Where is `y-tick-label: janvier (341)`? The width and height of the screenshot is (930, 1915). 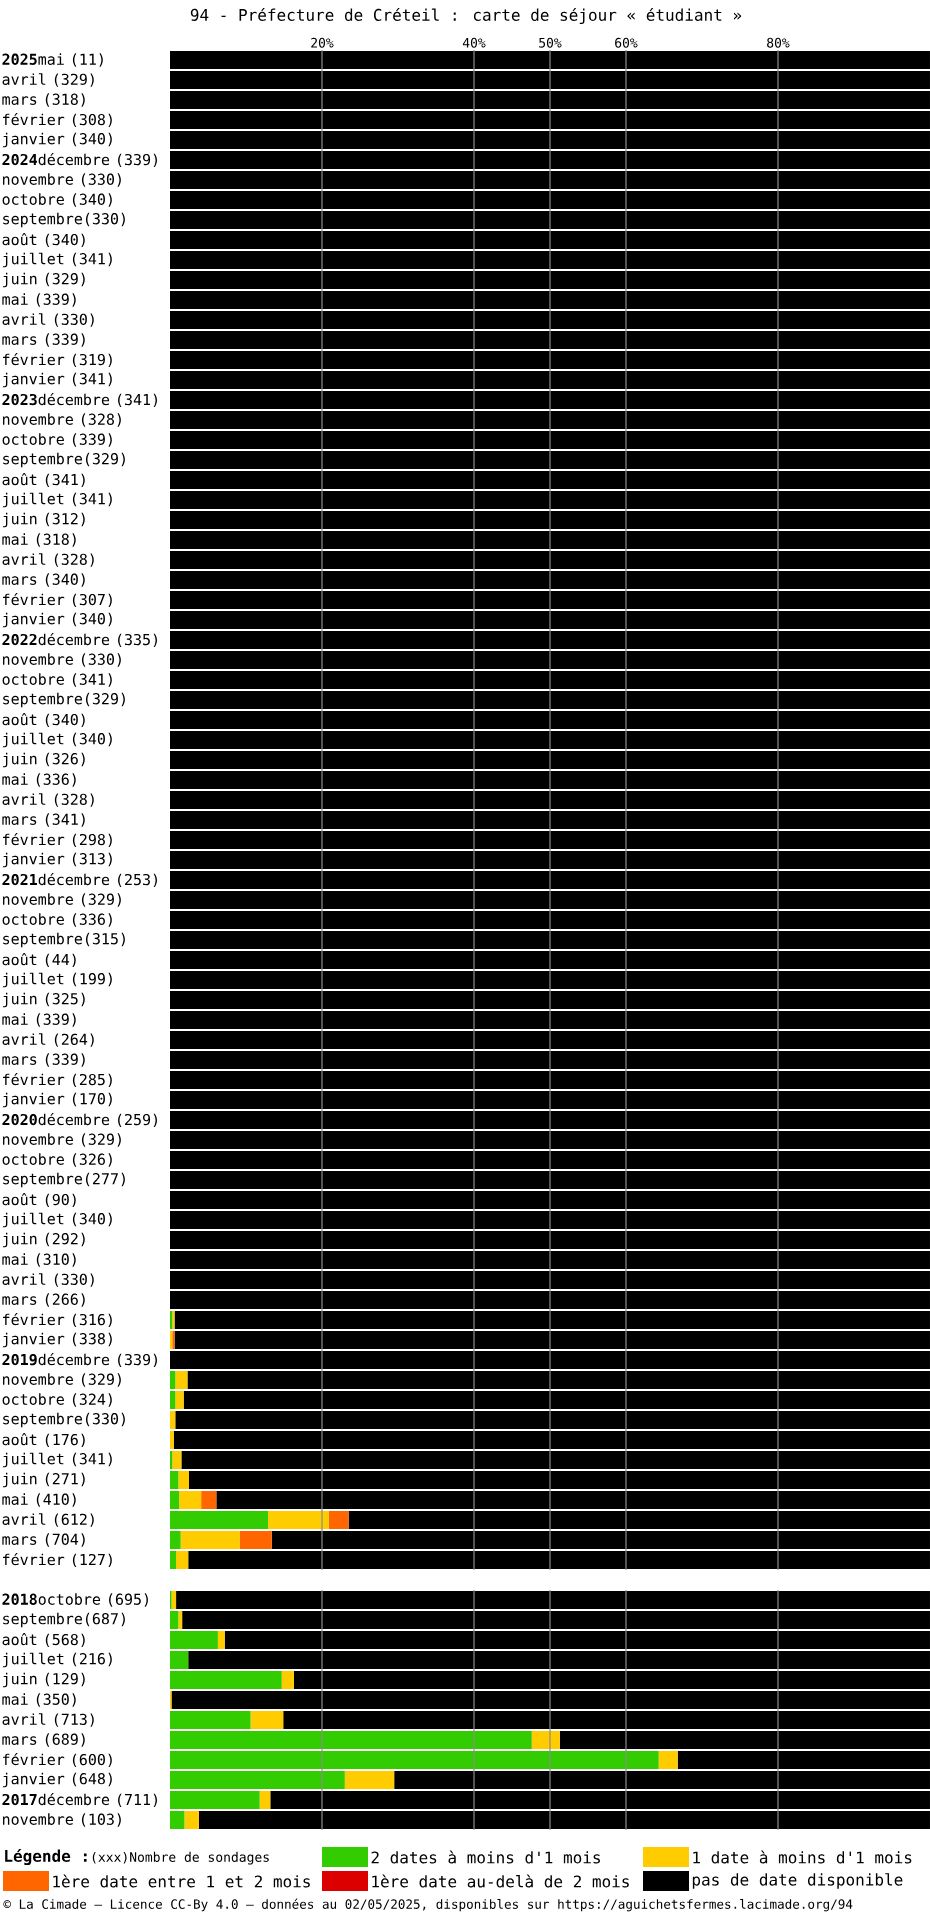 y-tick-label: janvier (341) is located at coordinates (57, 380).